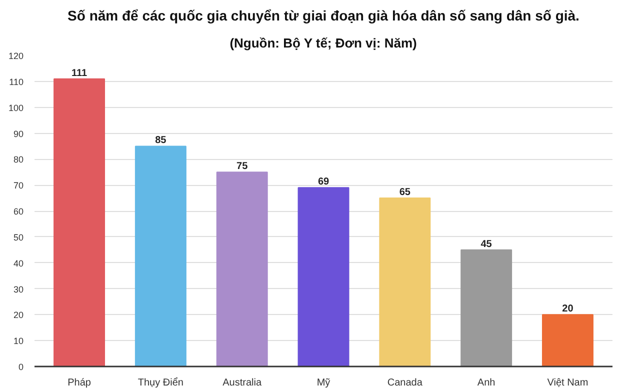 This screenshot has height=391, width=620. I want to click on y-tick-label: 100, so click(16, 107).